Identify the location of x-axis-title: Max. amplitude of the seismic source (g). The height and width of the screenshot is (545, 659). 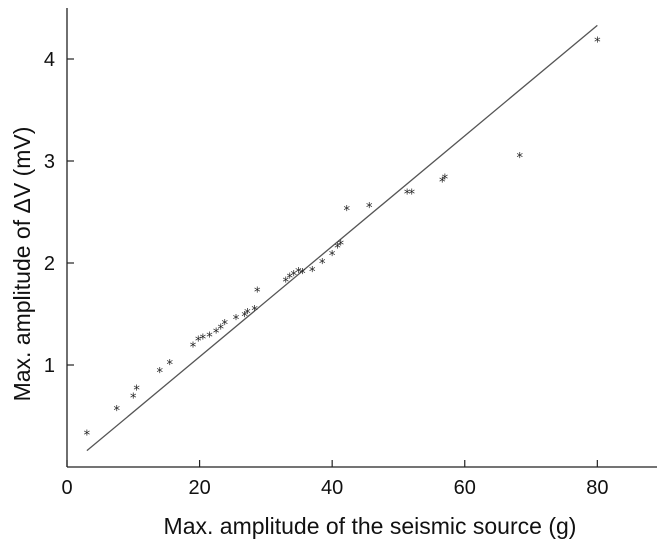
(370, 526).